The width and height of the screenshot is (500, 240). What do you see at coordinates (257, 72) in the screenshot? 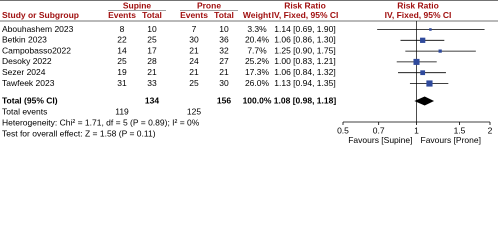
I see `study-cell: 17.3%` at bounding box center [257, 72].